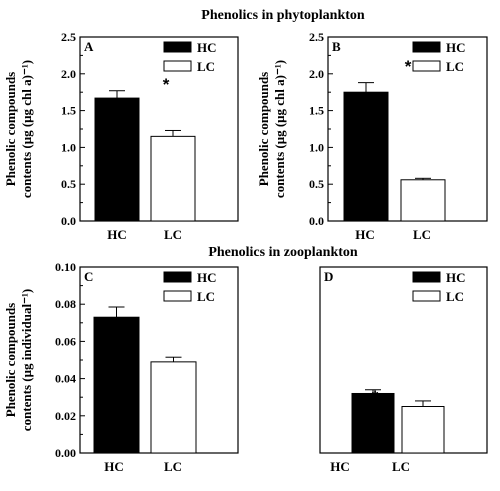  I want to click on y-tick-label: 0.10, so click(65, 267).